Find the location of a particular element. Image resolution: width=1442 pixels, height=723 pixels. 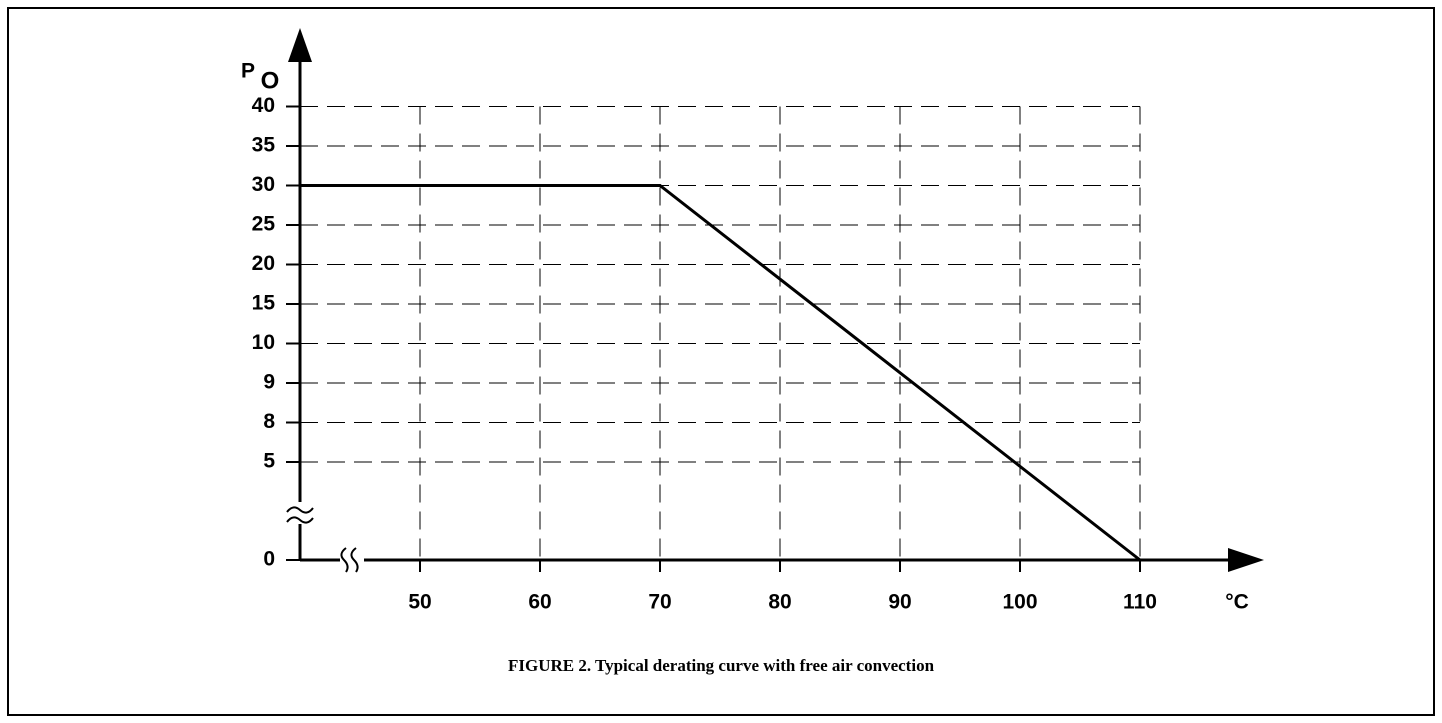

x-tick-label: 60 is located at coordinates (539, 602).